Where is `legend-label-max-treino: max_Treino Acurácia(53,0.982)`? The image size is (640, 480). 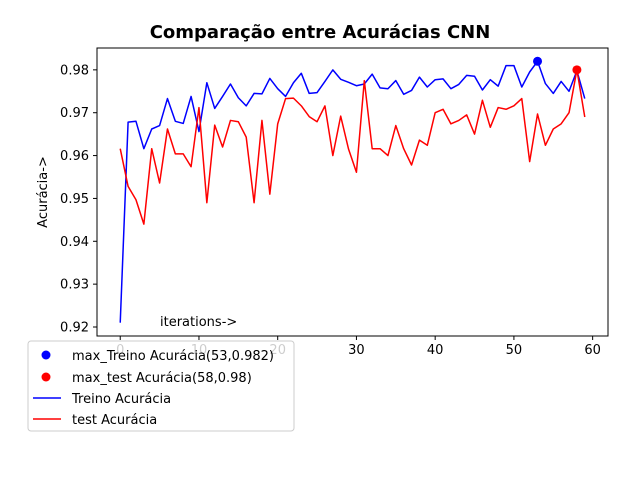 legend-label-max-treino: max_Treino Acurácia(53,0.982) is located at coordinates (173, 356).